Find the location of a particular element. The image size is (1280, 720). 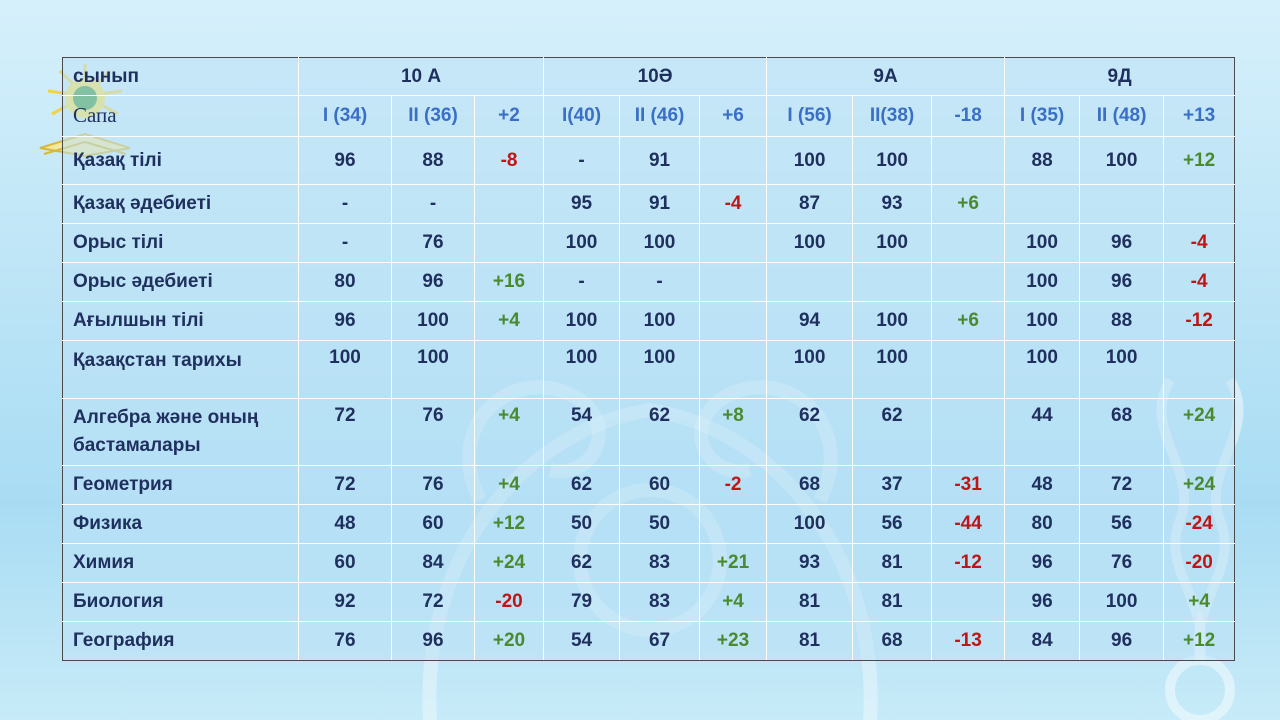

table-row: Орыс тілі -76 100 100 100 100 100 96 -4 is located at coordinates (649, 243).